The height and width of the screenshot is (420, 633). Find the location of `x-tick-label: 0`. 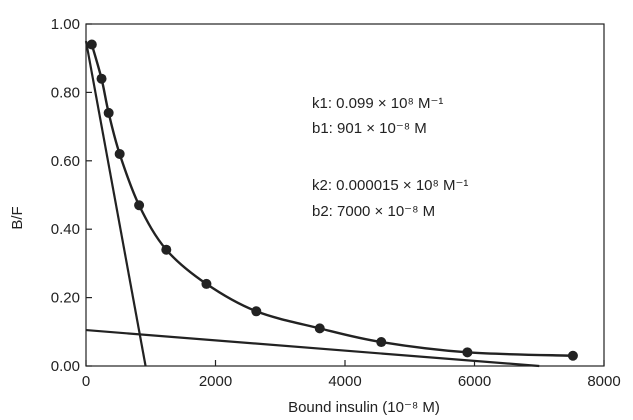

x-tick-label: 0 is located at coordinates (86, 381).